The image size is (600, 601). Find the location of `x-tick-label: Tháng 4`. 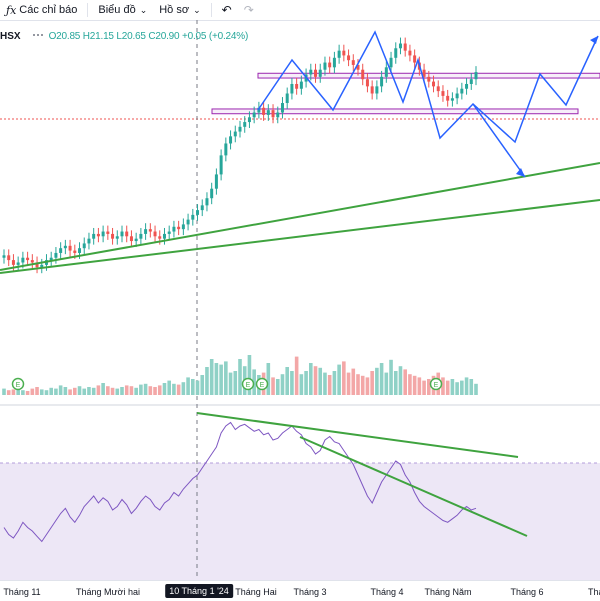

x-tick-label: Tháng 4 is located at coordinates (387, 592).